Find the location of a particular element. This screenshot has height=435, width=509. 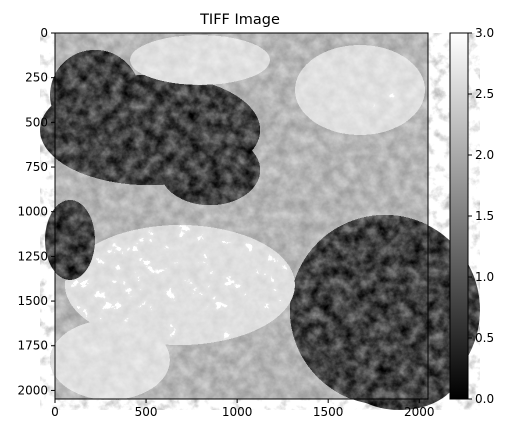

x-tick-label: 500 is located at coordinates (146, 412).